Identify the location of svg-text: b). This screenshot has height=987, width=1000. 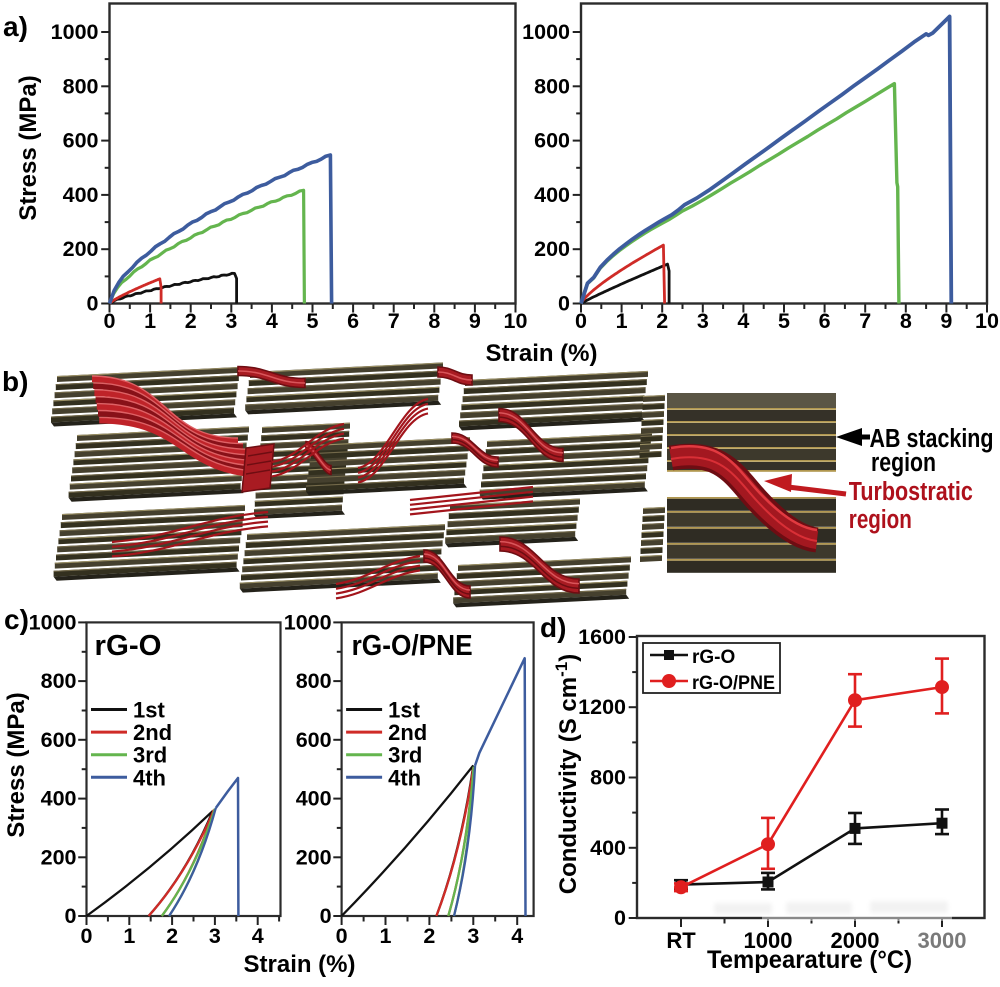
(15, 381).